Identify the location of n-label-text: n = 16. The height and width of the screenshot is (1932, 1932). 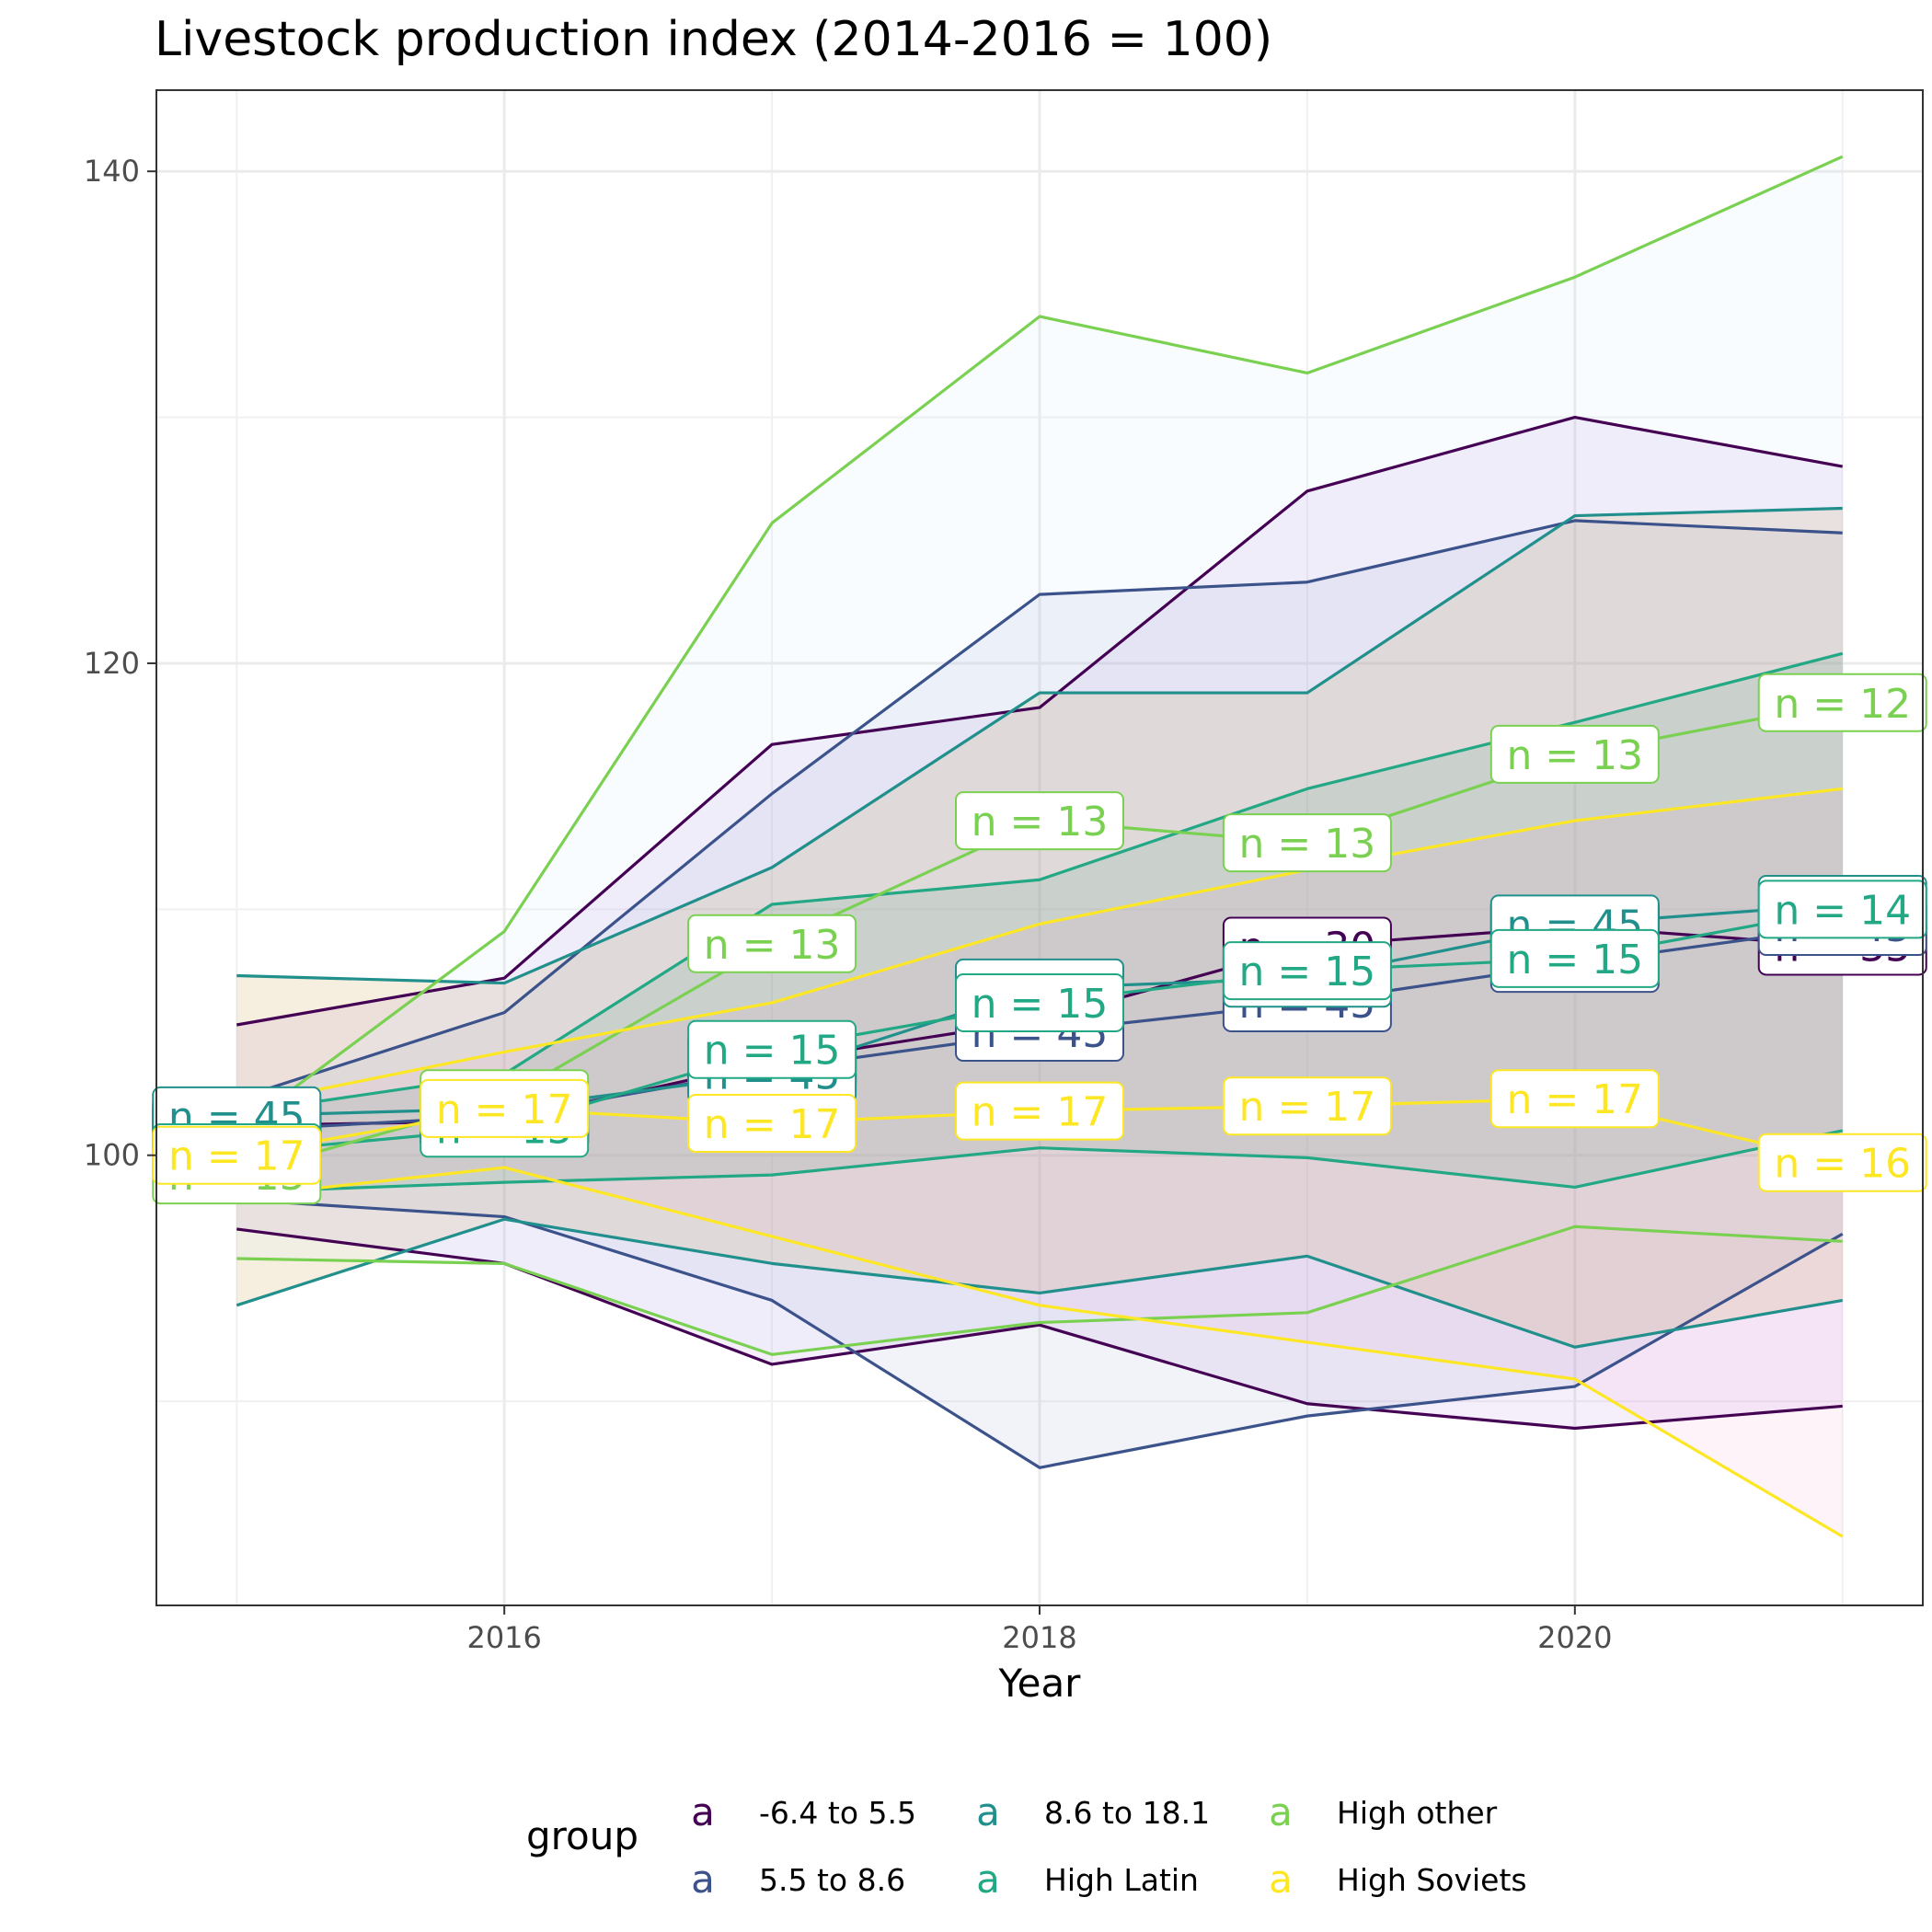
(1842, 1164).